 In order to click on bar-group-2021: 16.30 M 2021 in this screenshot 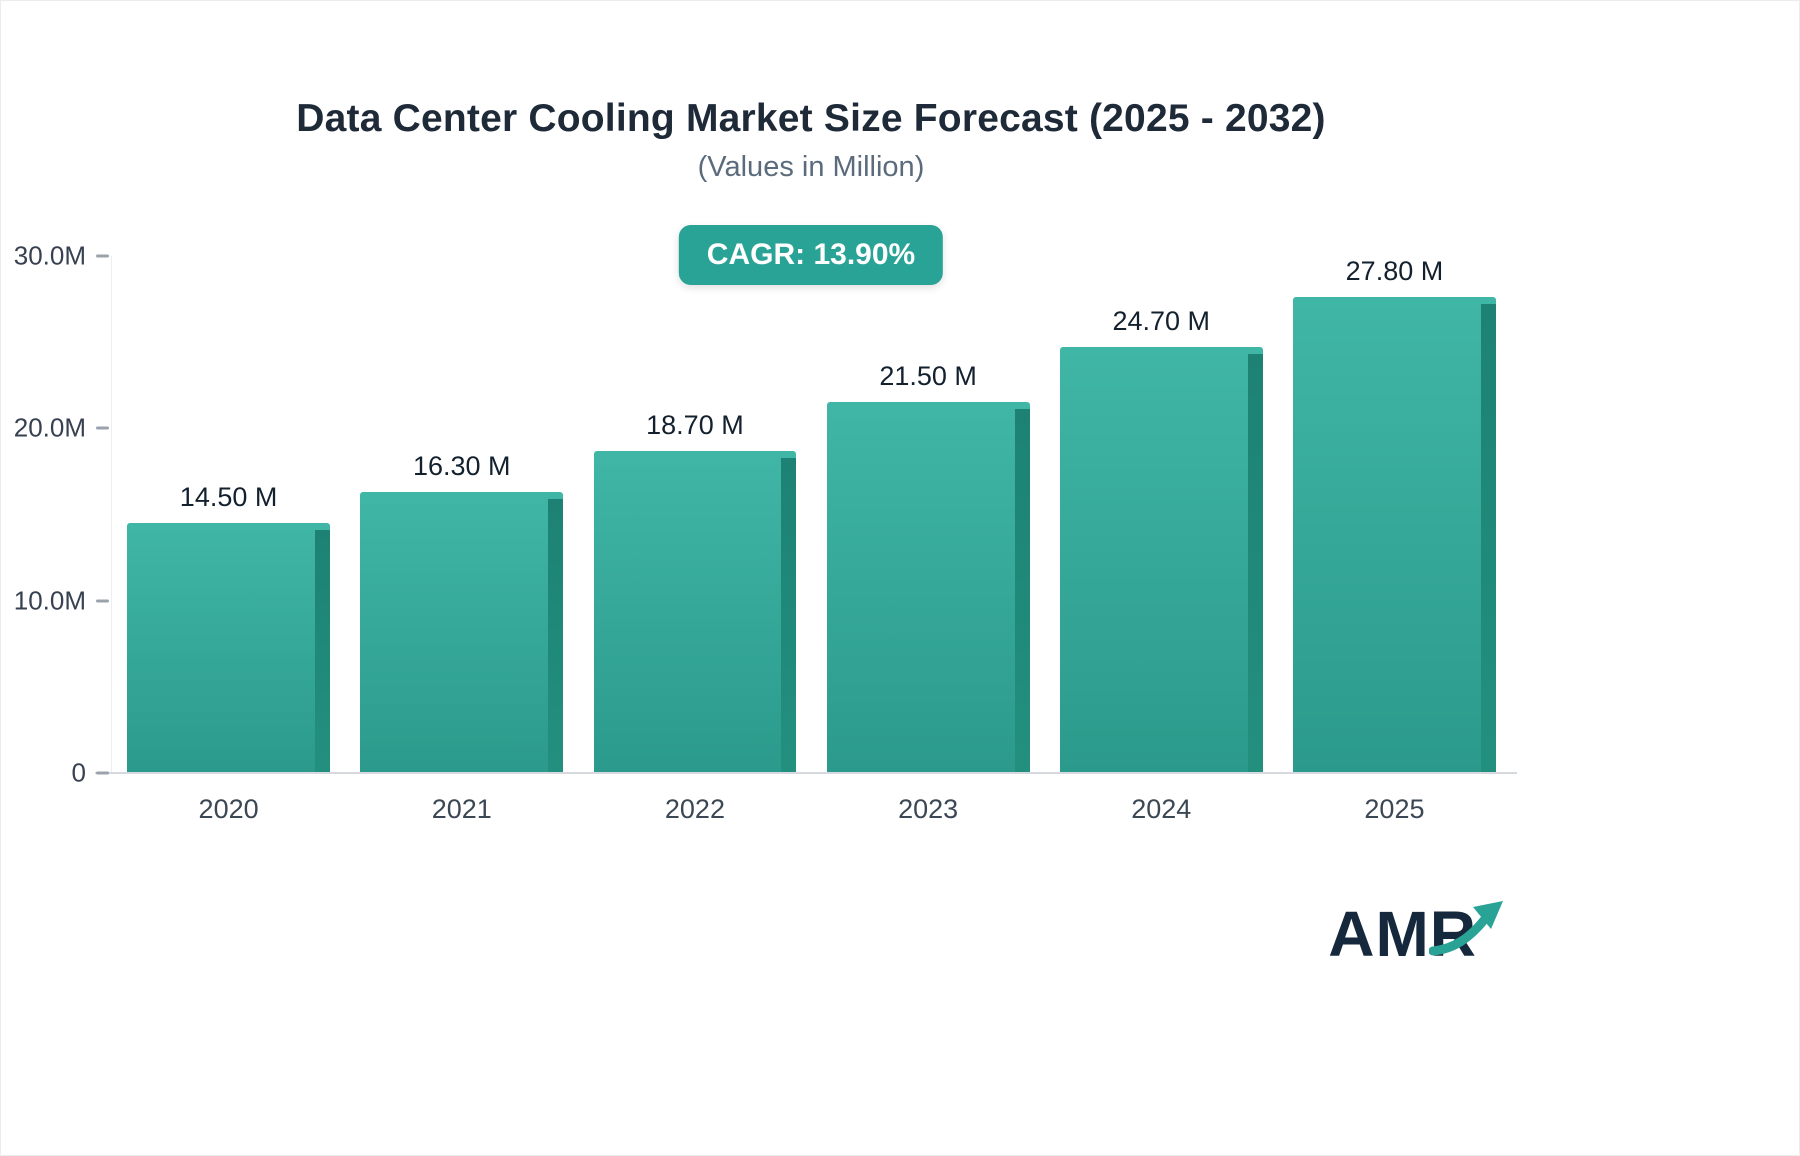, I will do `click(461, 540)`.